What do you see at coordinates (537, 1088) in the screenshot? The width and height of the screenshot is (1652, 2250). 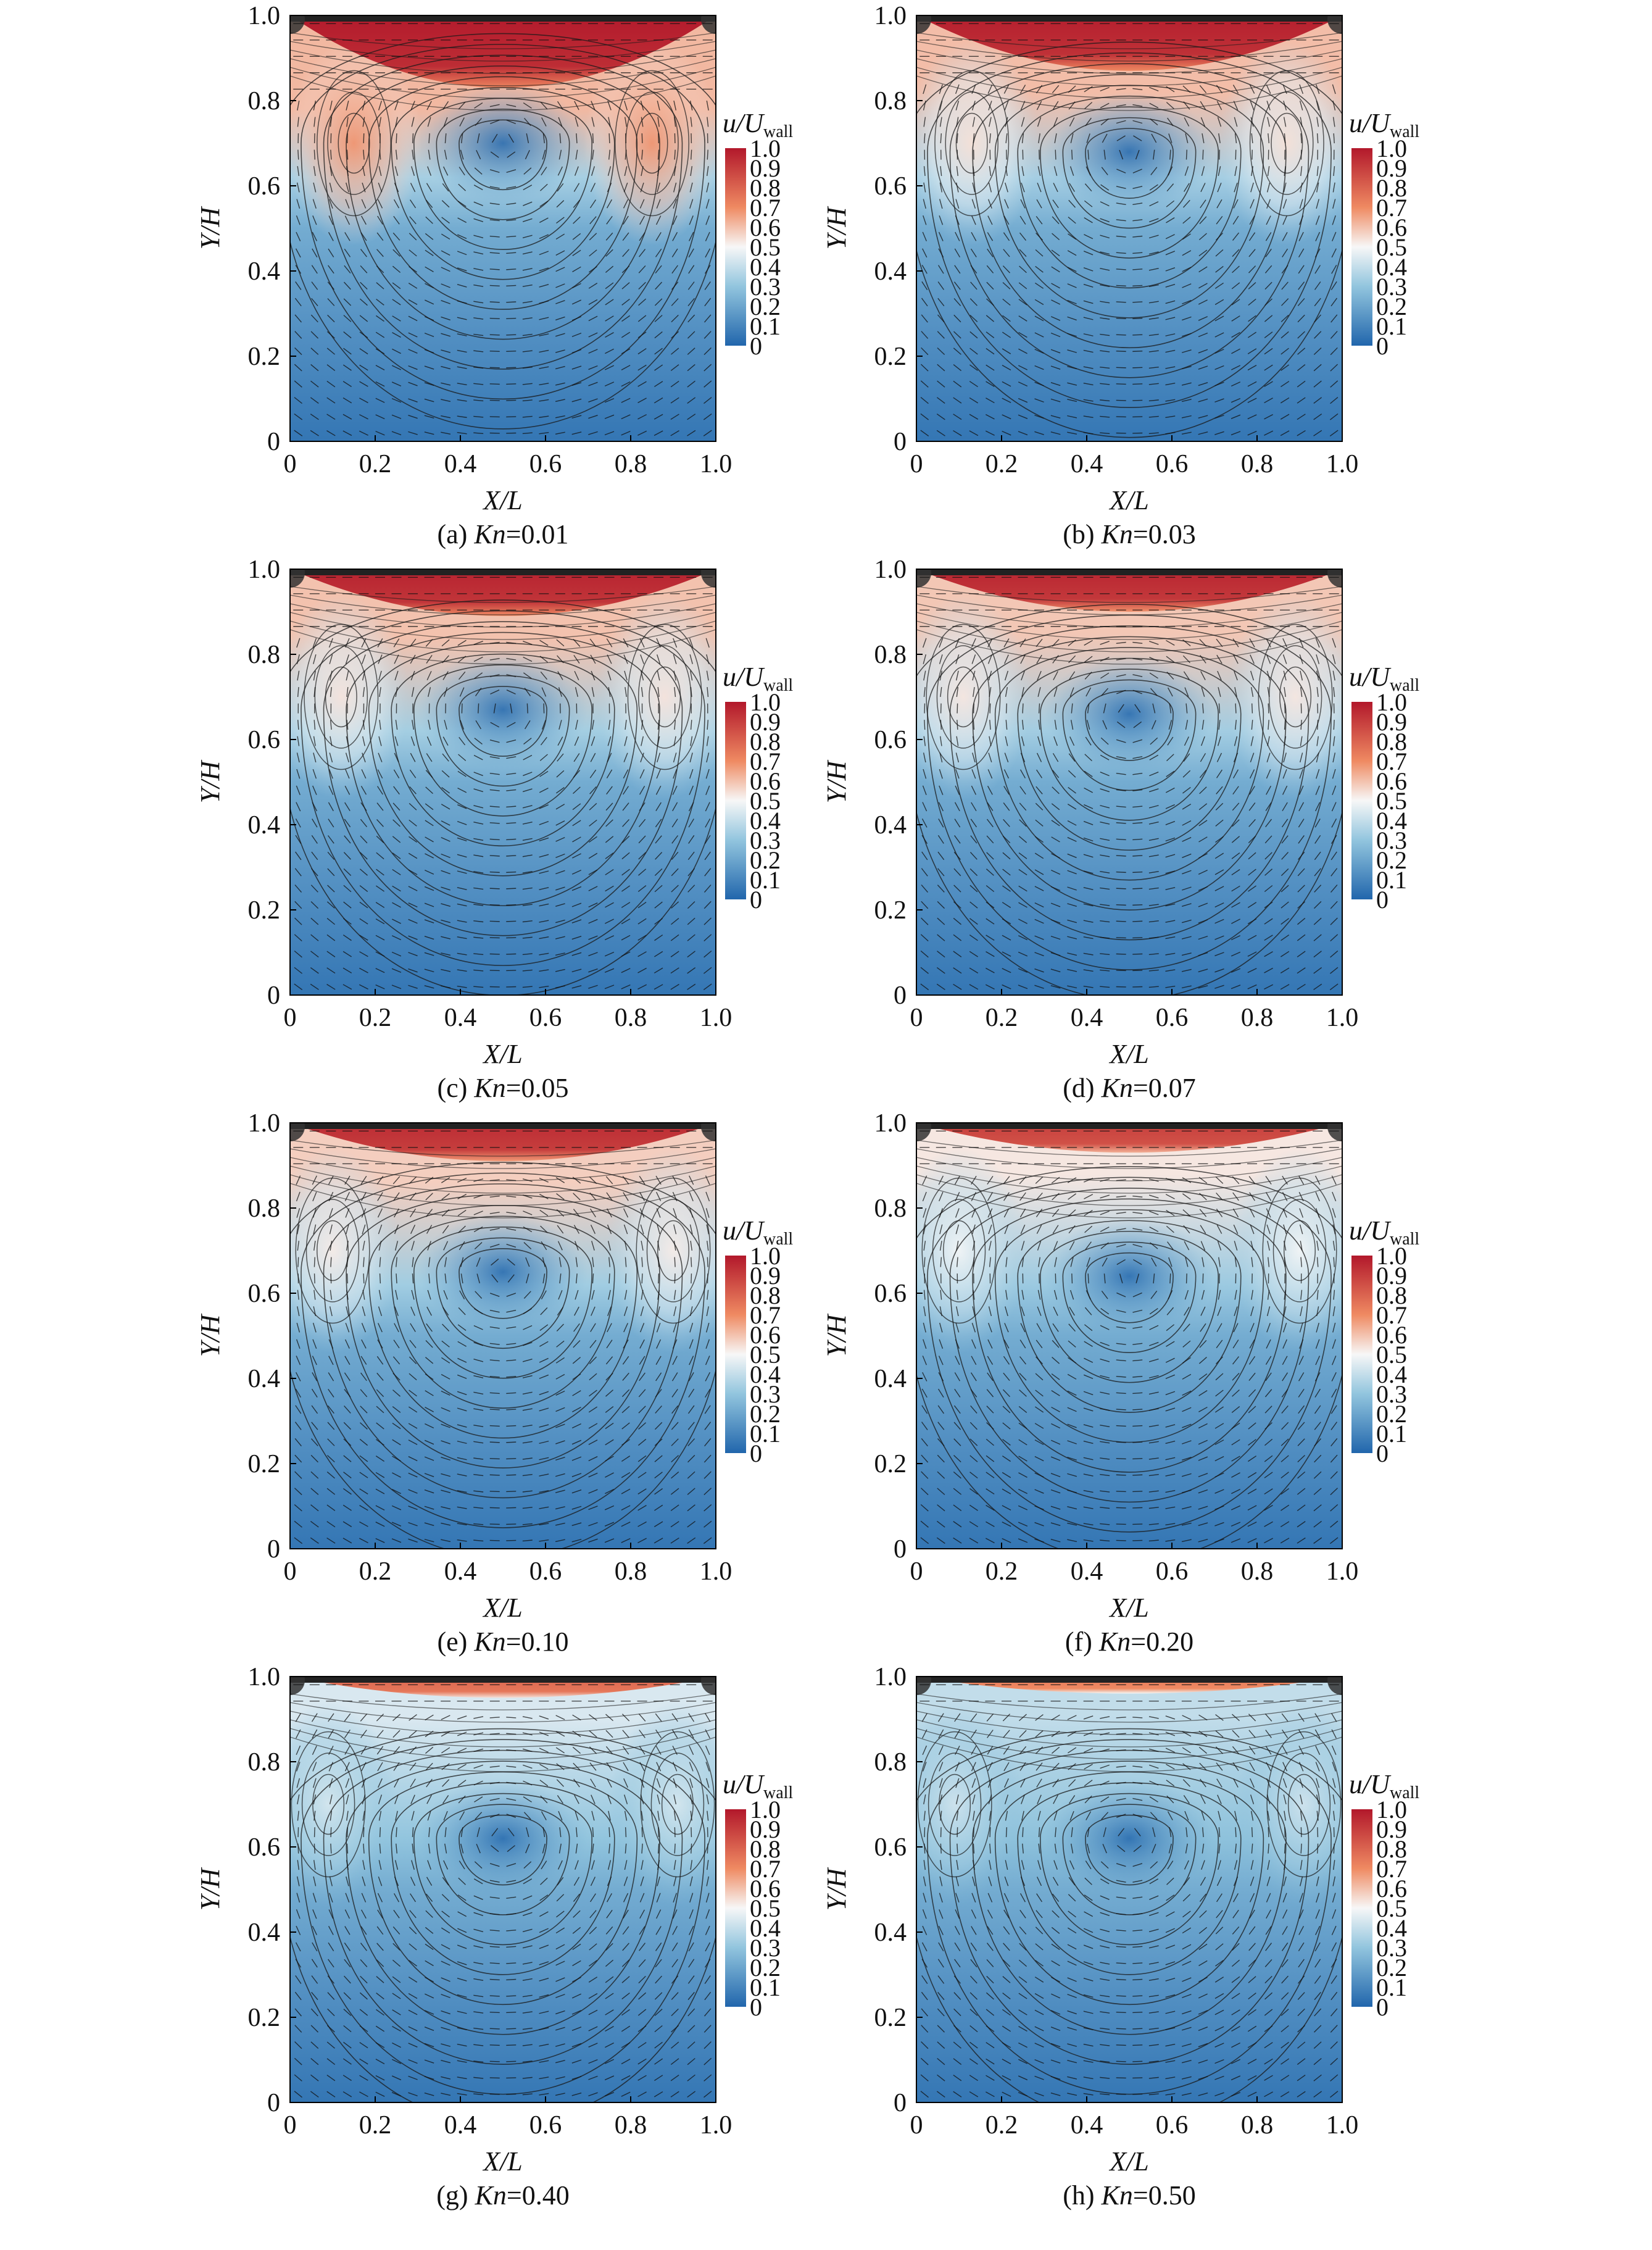 I see `caption-value: =0.05` at bounding box center [537, 1088].